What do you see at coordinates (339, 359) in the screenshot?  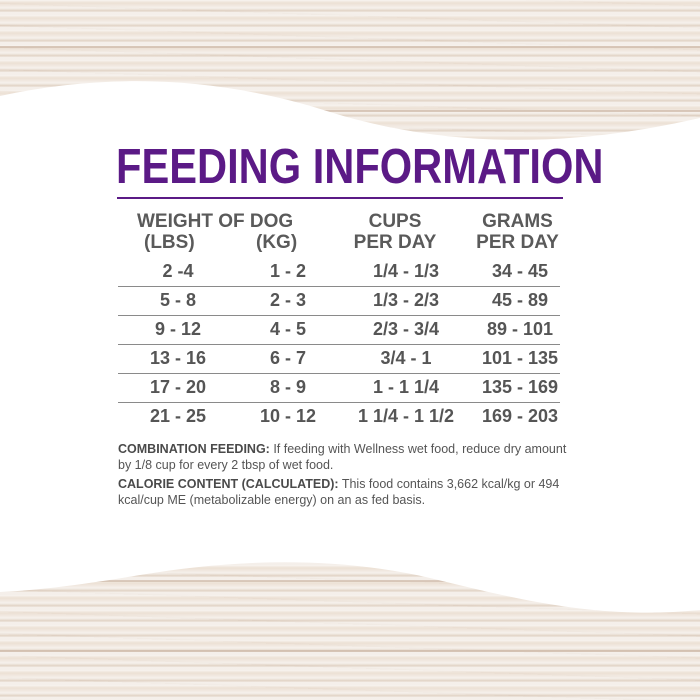 I see `table-row: 13 - 16 6 - 7 3/4 - 1 101 - 135` at bounding box center [339, 359].